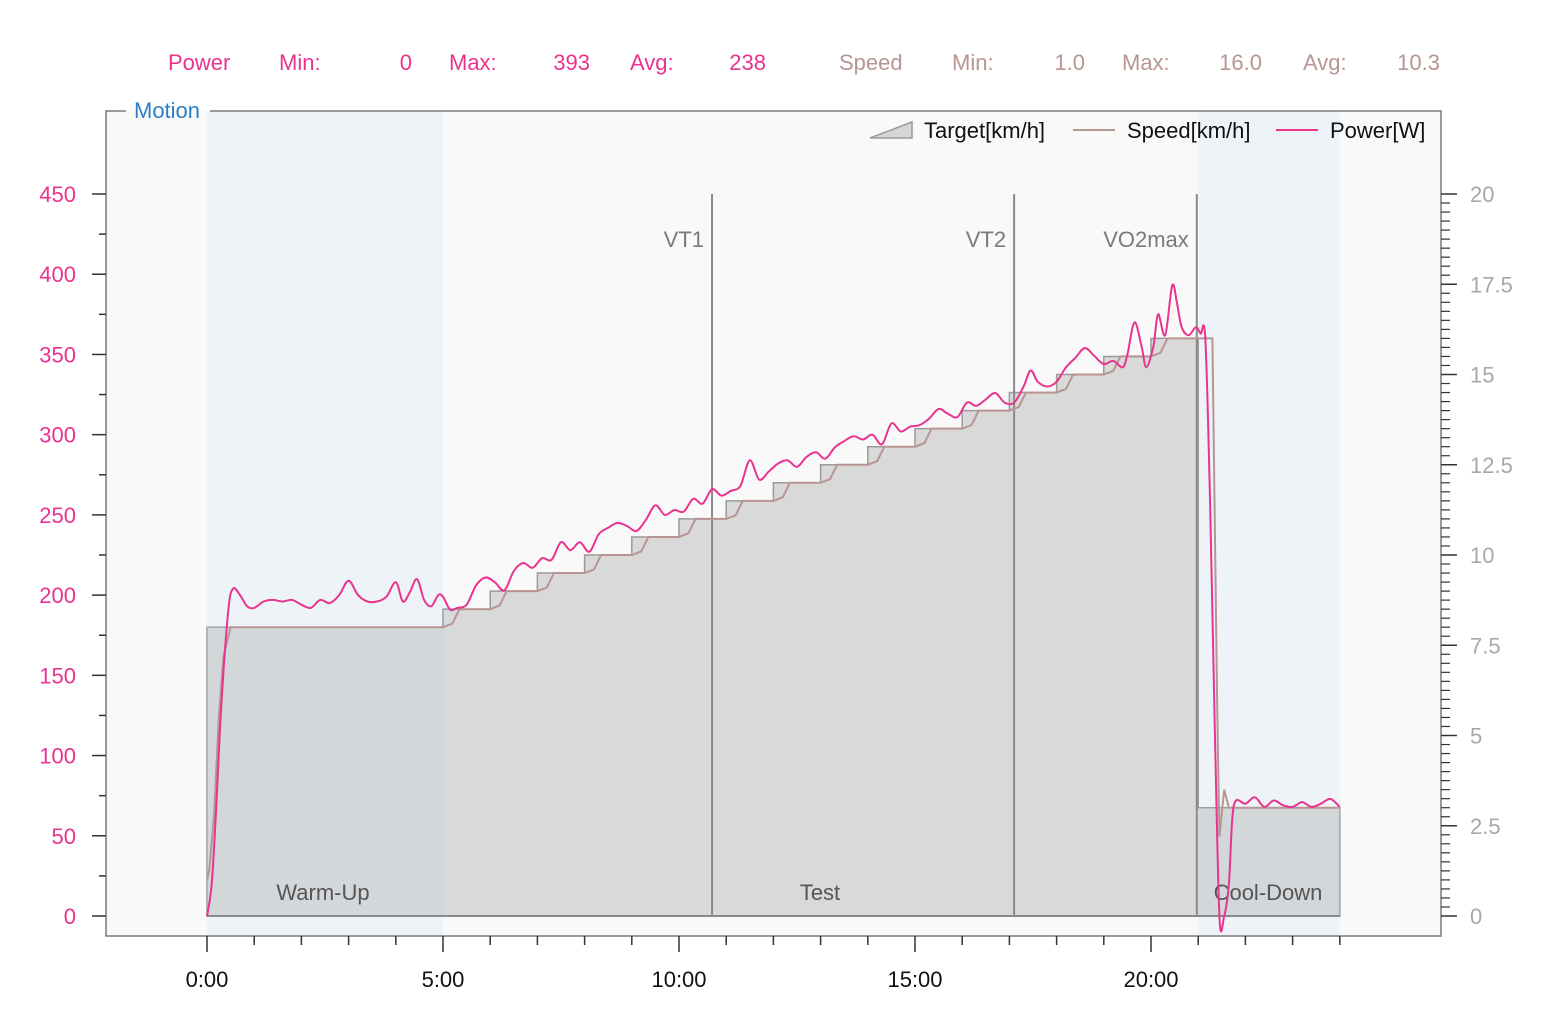 The height and width of the screenshot is (1032, 1548). I want to click on x-tick-label: 15:00, so click(914, 979).